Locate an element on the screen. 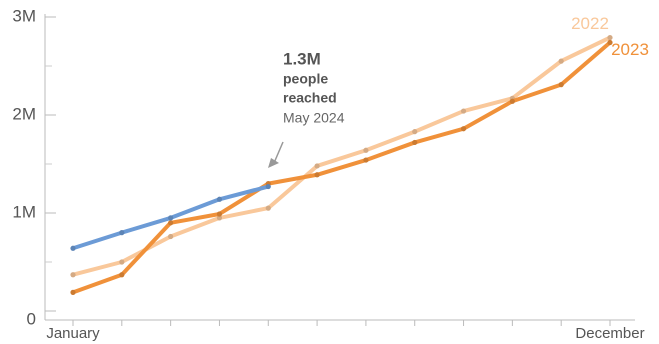 The width and height of the screenshot is (659, 344). y-tick-label: 0 is located at coordinates (31, 318).